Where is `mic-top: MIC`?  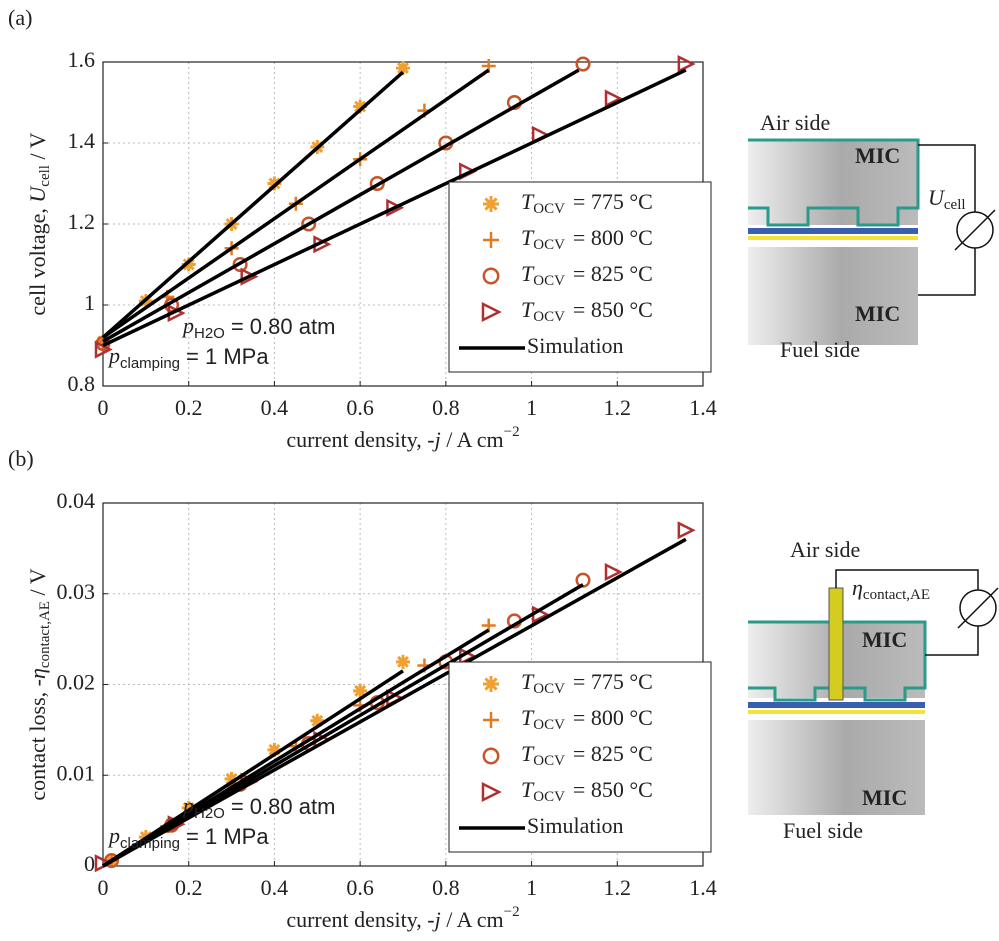 mic-top: MIC is located at coordinates (877, 155).